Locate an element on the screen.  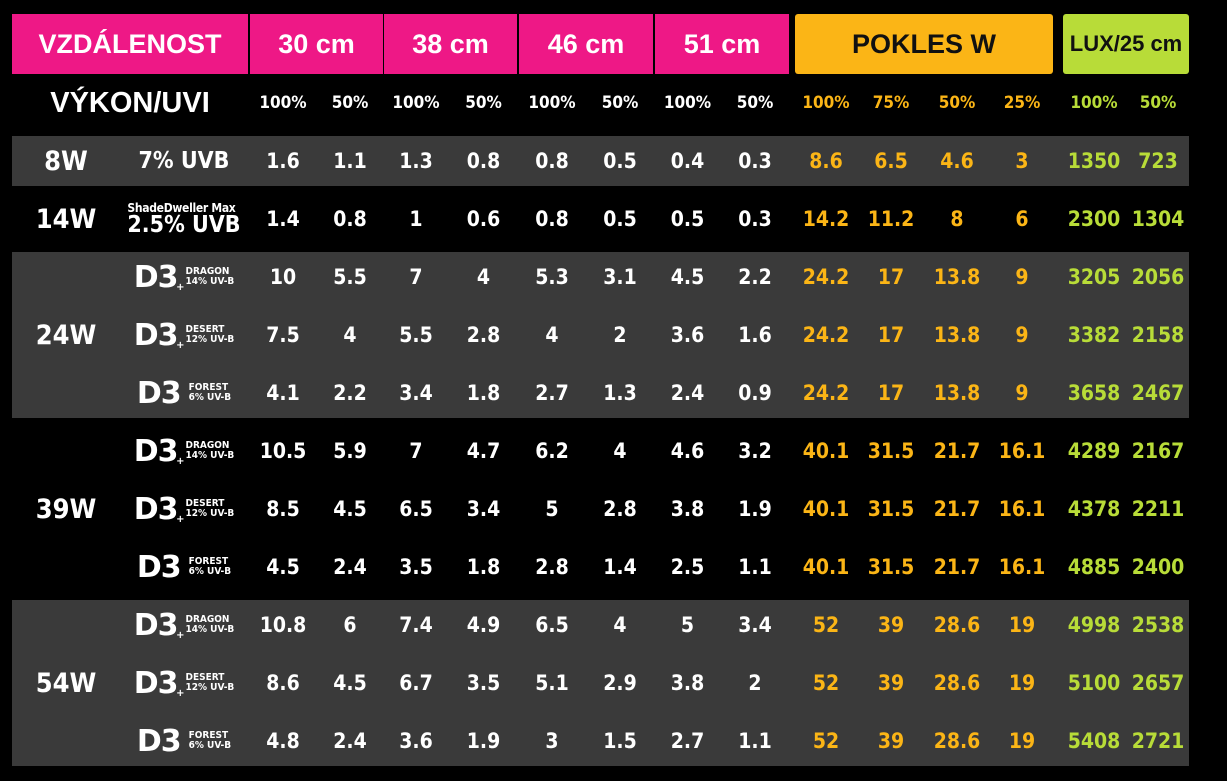
drop-value: 52 is located at coordinates (826, 741).